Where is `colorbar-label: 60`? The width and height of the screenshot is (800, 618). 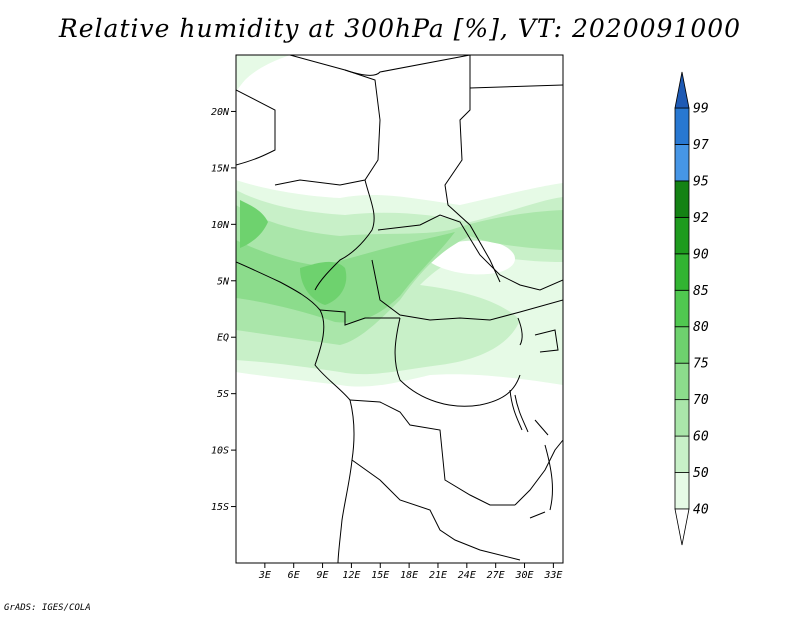
colorbar-label: 60 is located at coordinates (701, 437).